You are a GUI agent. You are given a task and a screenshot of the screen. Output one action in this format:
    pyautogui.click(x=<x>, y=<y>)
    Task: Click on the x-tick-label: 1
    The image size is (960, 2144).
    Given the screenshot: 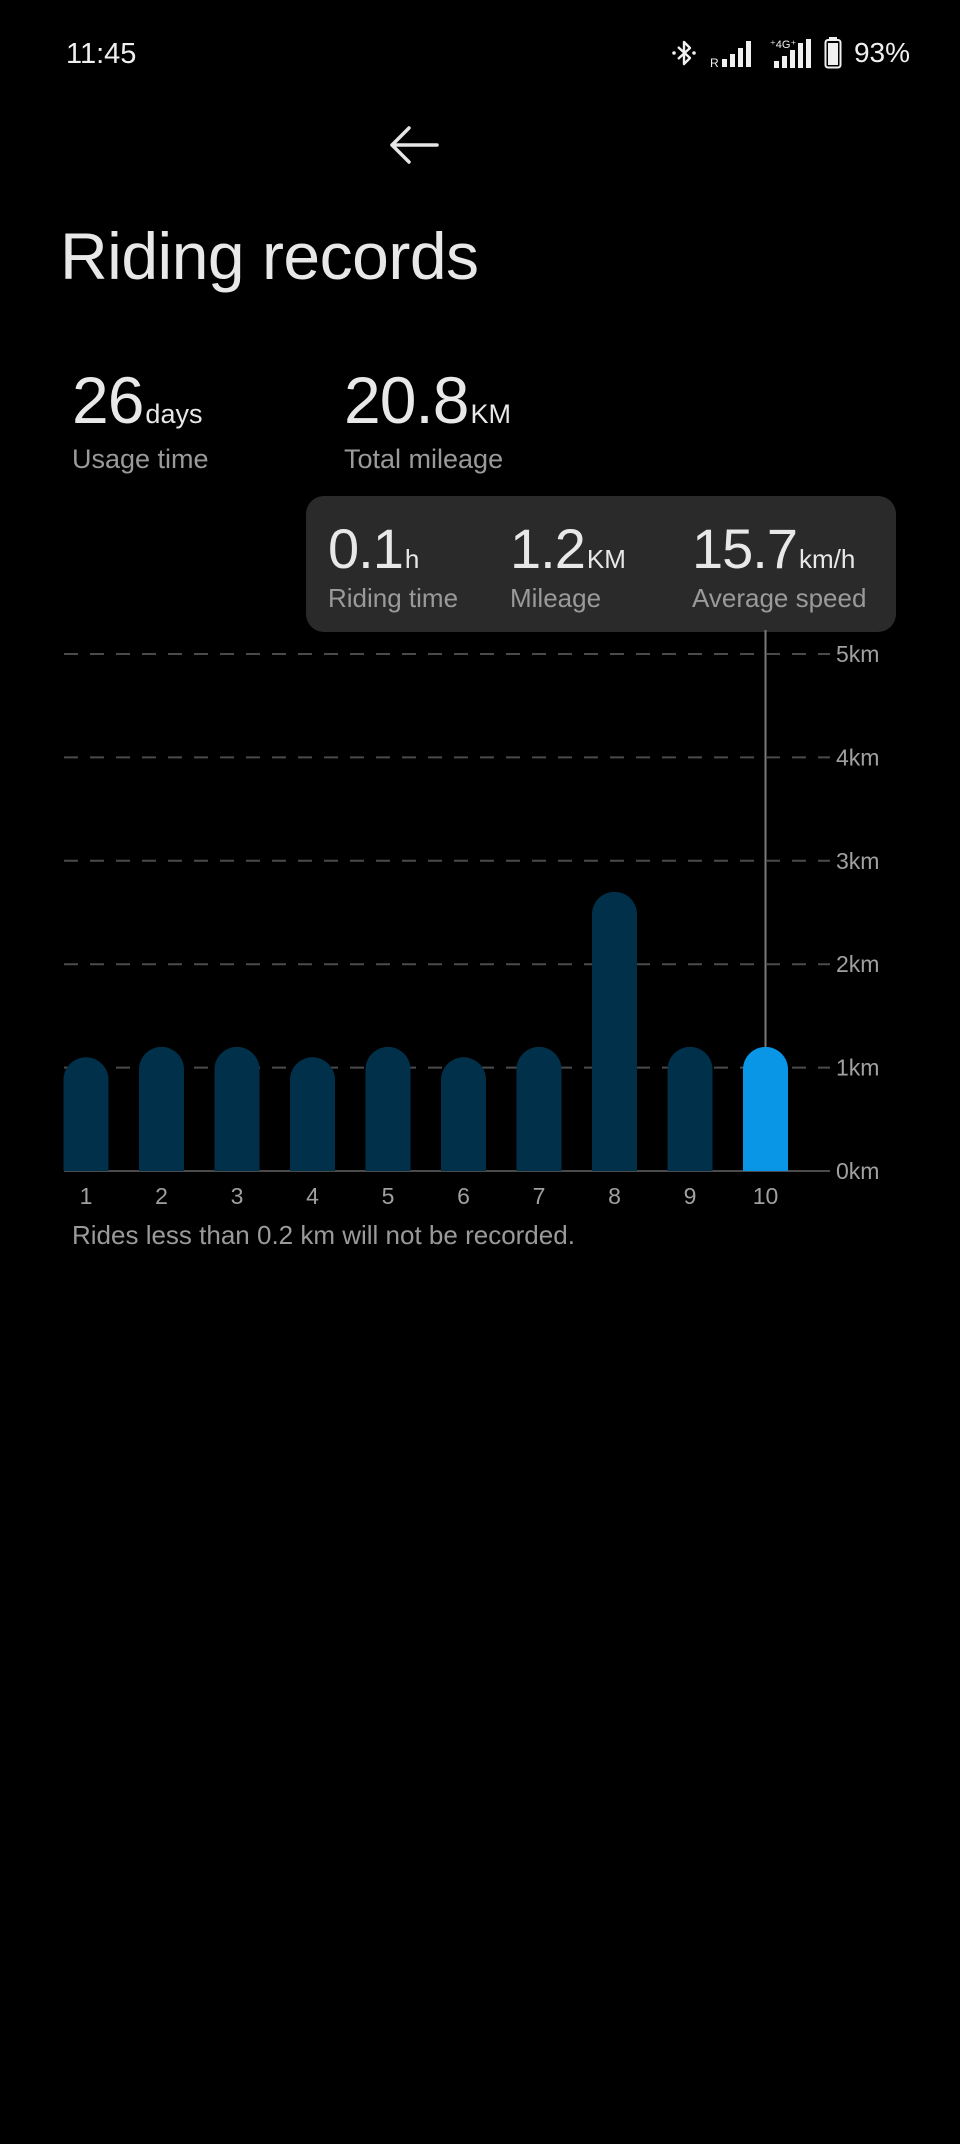 What is the action you would take?
    pyautogui.click(x=86, y=1196)
    